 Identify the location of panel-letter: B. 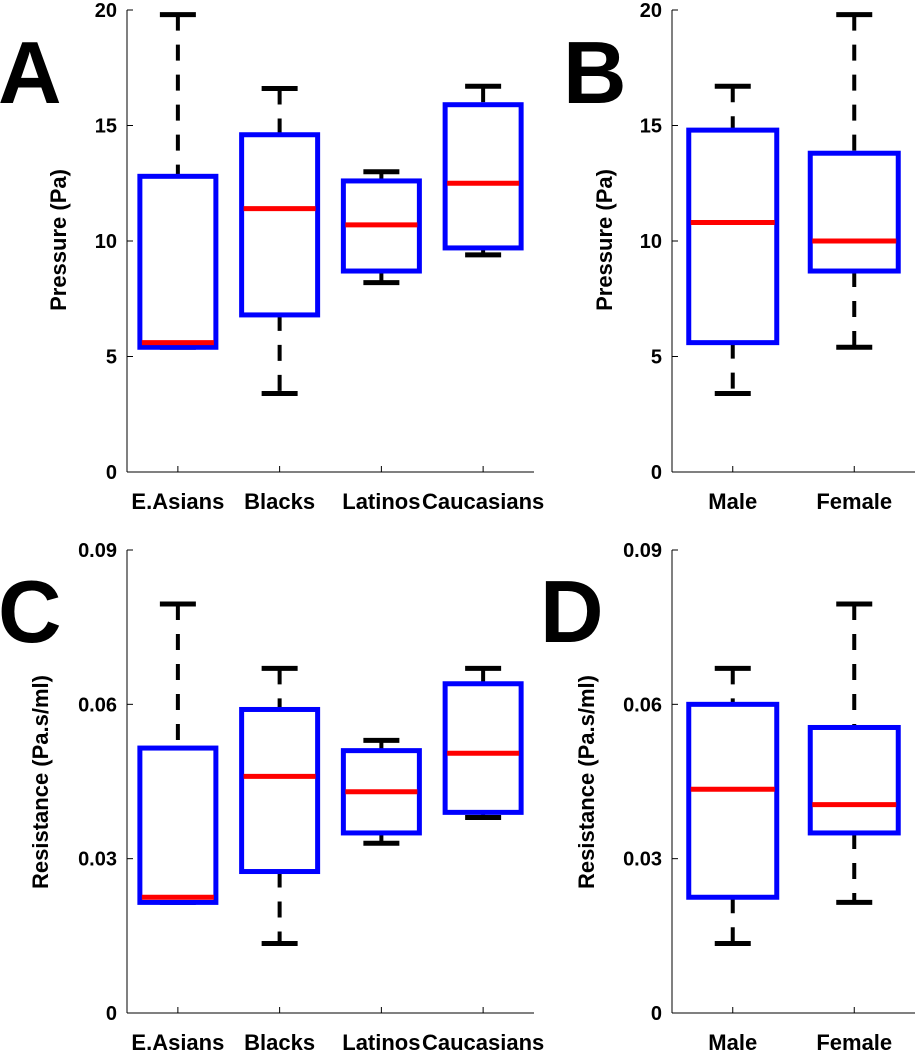
(595, 72).